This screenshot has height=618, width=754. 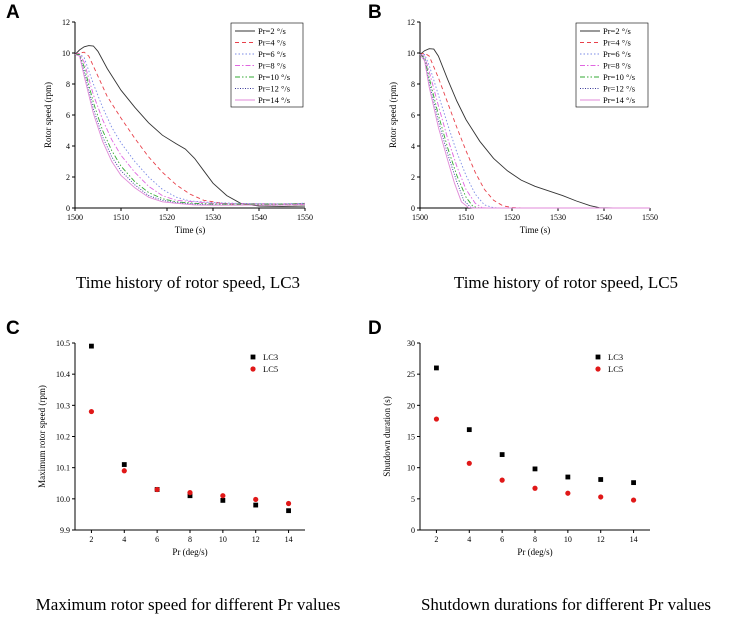 What do you see at coordinates (272, 66) in the screenshot?
I see `legend-label: Pr=8 °/s` at bounding box center [272, 66].